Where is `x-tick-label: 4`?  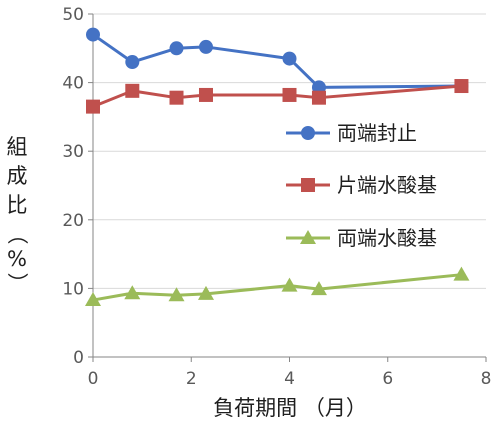
x-tick-label: 4 is located at coordinates (289, 379).